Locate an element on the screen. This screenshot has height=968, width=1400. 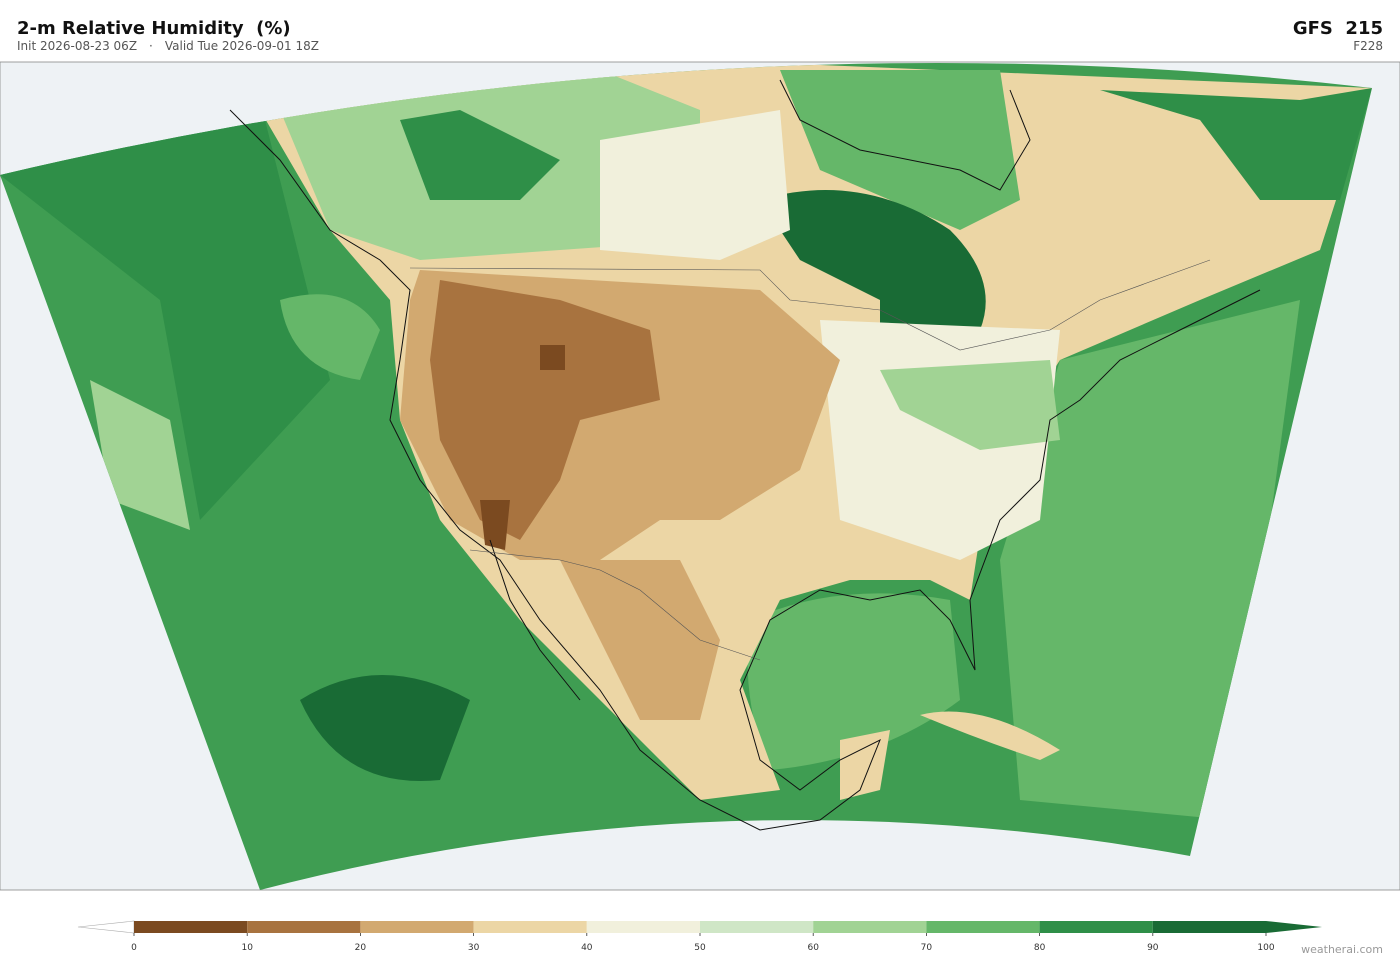
title: 2-m Relative Humidity (%) is located at coordinates (154, 28).